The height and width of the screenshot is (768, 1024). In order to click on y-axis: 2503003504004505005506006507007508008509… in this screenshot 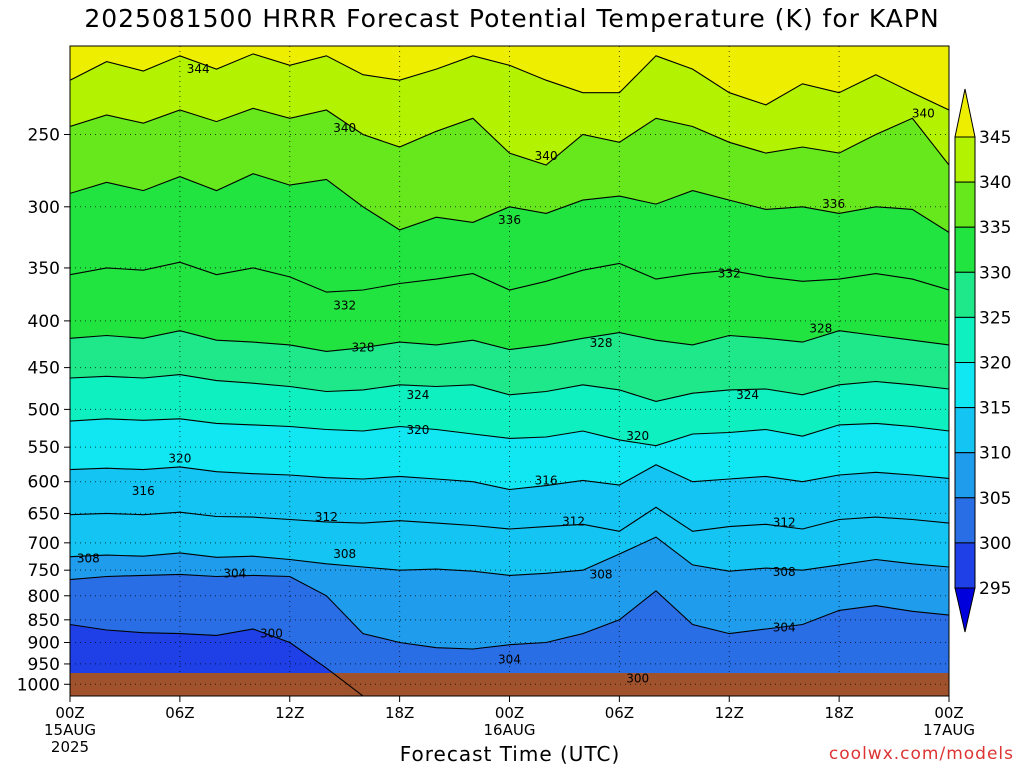, I will do `click(43, 410)`.